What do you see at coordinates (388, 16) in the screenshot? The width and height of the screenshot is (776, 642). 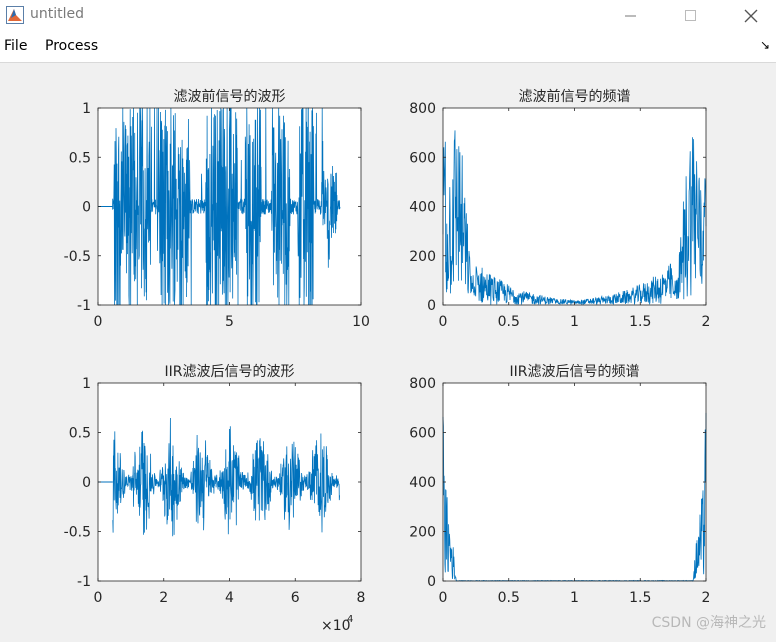 I see `window-titlebar: untitled` at bounding box center [388, 16].